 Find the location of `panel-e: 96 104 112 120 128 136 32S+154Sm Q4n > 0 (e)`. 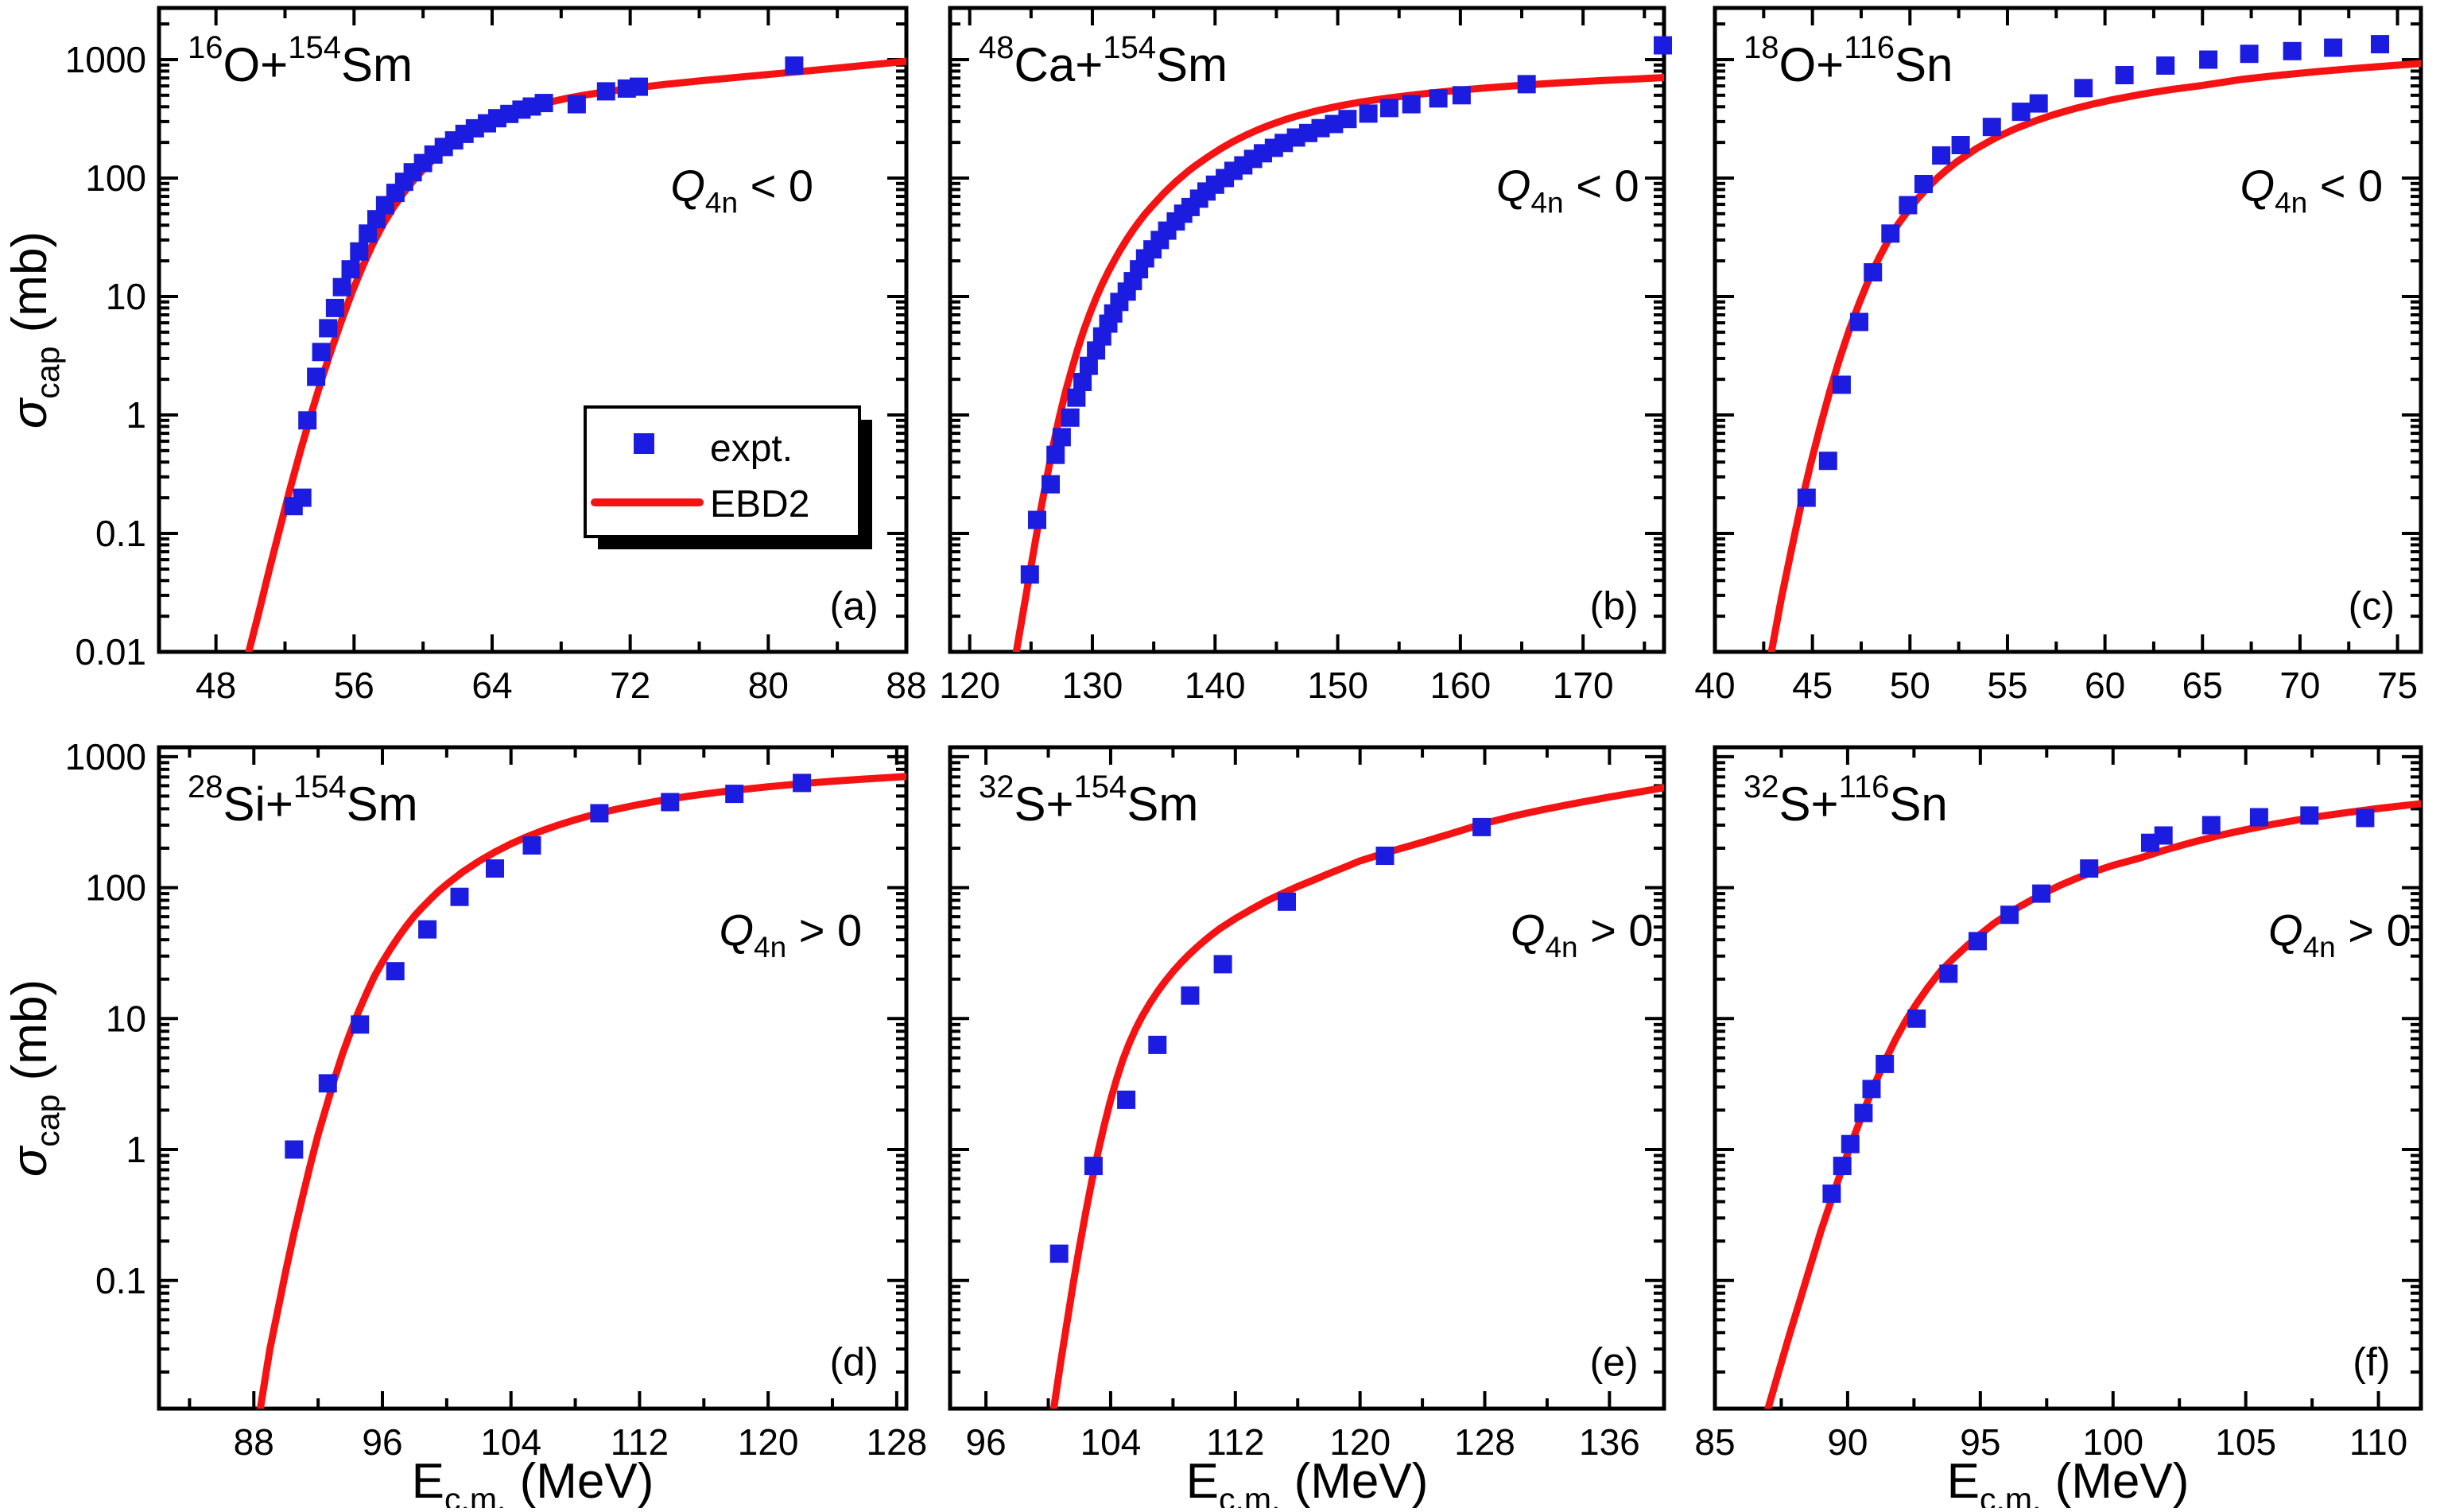

panel-e: 96 104 112 120 128 136 32S+154Sm Q4n > 0 (e) is located at coordinates (1307, 1104).